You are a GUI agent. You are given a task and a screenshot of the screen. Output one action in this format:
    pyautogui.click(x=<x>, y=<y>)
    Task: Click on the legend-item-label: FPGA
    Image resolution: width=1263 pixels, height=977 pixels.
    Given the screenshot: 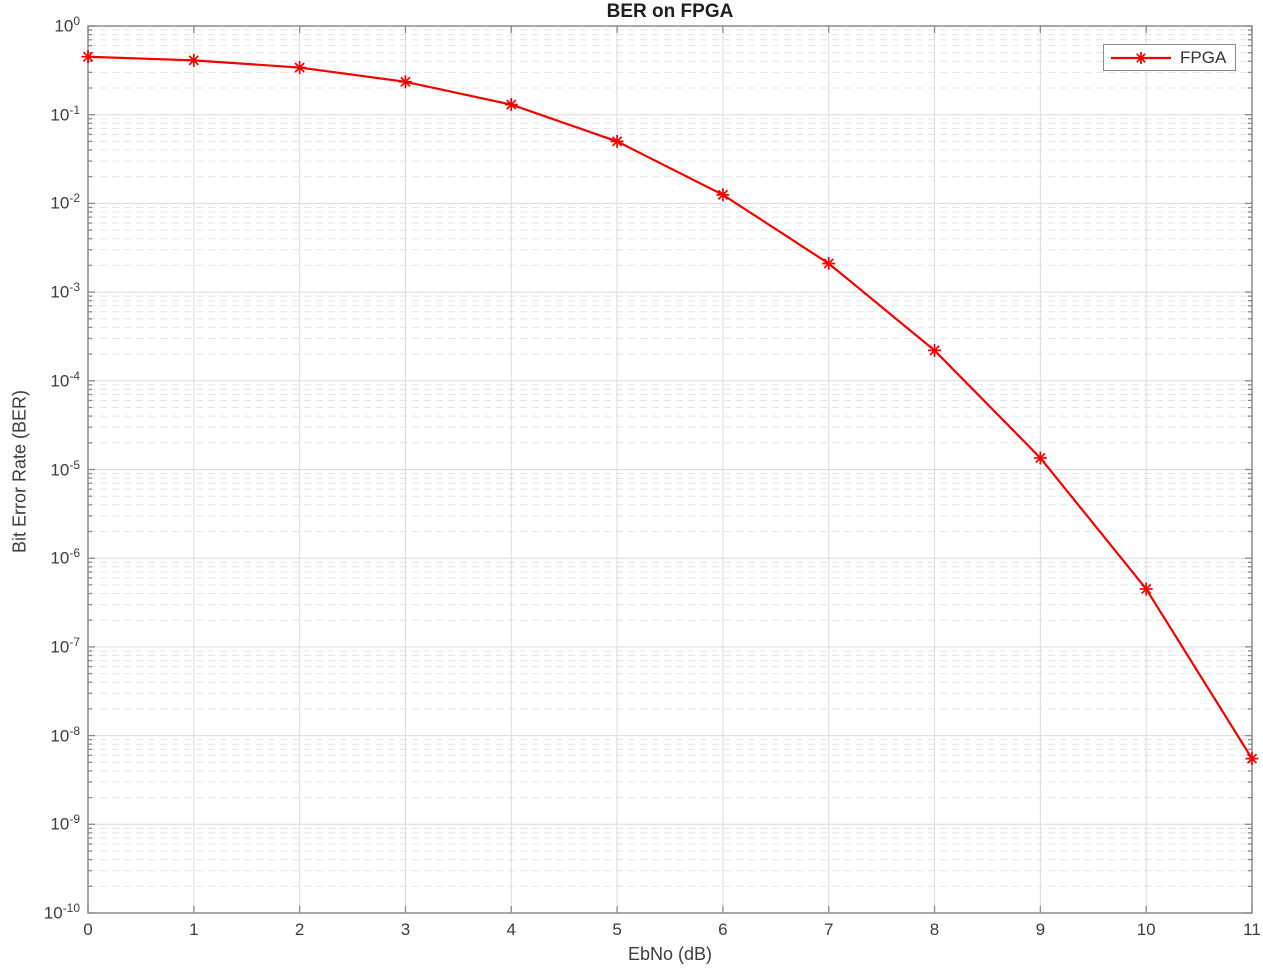 What is the action you would take?
    pyautogui.click(x=1203, y=57)
    